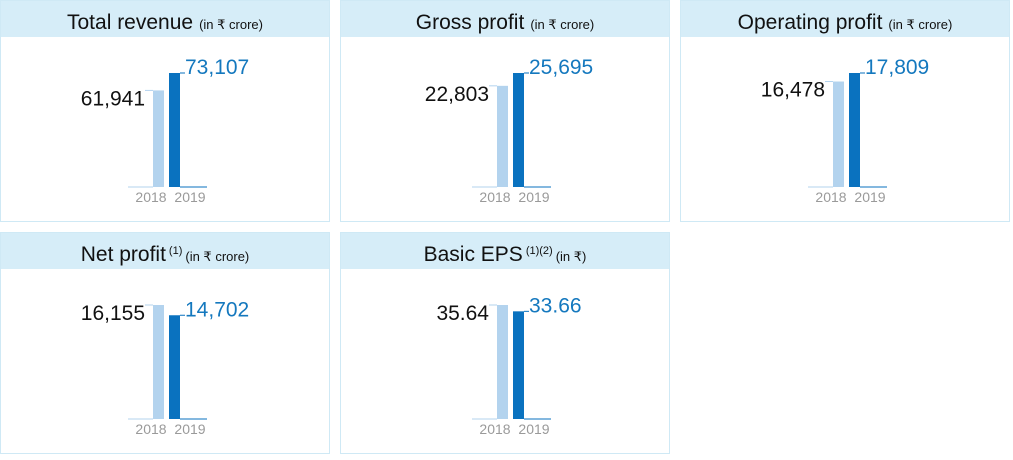 The image size is (1013, 460). Describe the element at coordinates (793, 90) in the screenshot. I see `value-label-2018: 16,478` at that location.